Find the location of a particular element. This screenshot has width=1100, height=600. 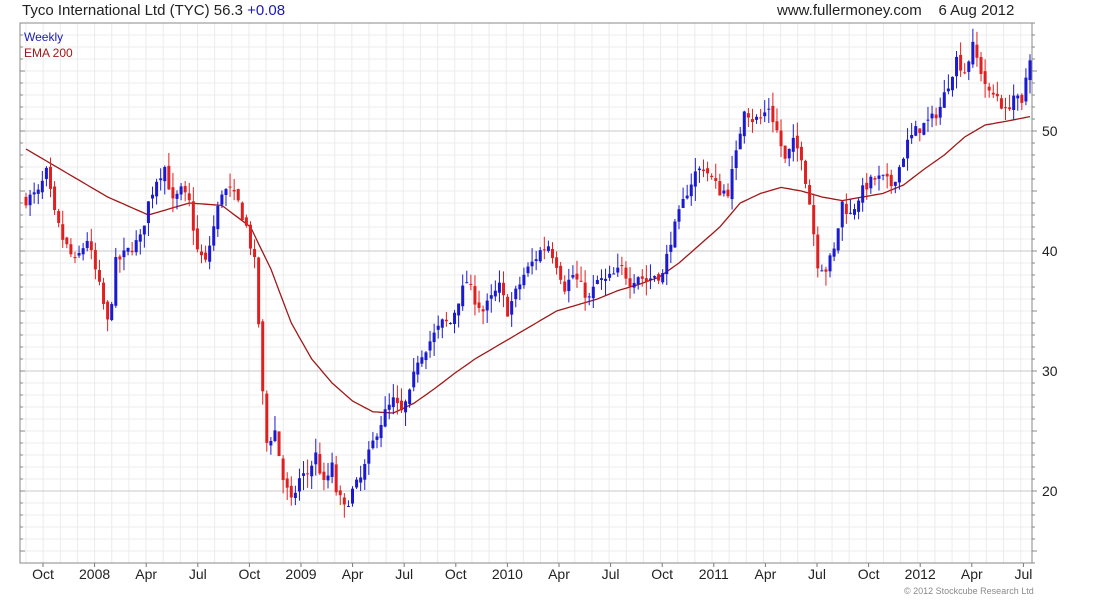

site-link: www.fullermoney.com is located at coordinates (849, 10).